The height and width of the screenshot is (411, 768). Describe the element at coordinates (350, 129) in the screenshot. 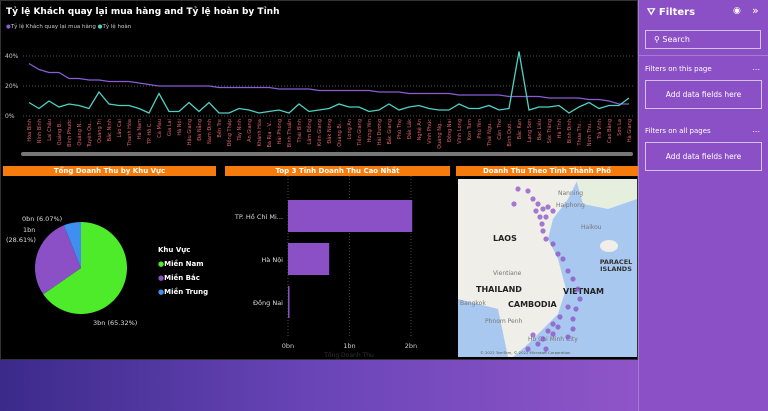

I see `x-tick-label: Long An` at that location.